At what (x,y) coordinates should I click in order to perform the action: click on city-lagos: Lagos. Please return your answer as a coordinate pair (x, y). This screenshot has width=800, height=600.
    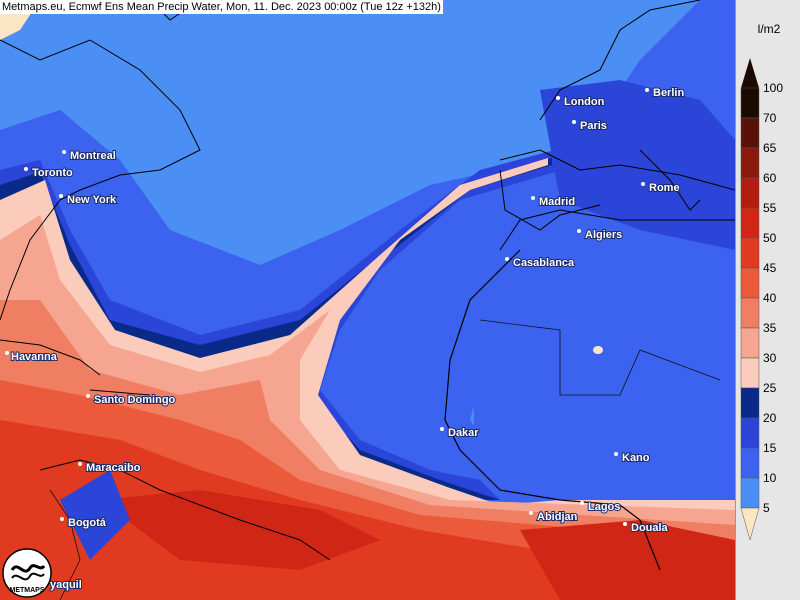
    Looking at the image, I should click on (600, 507).